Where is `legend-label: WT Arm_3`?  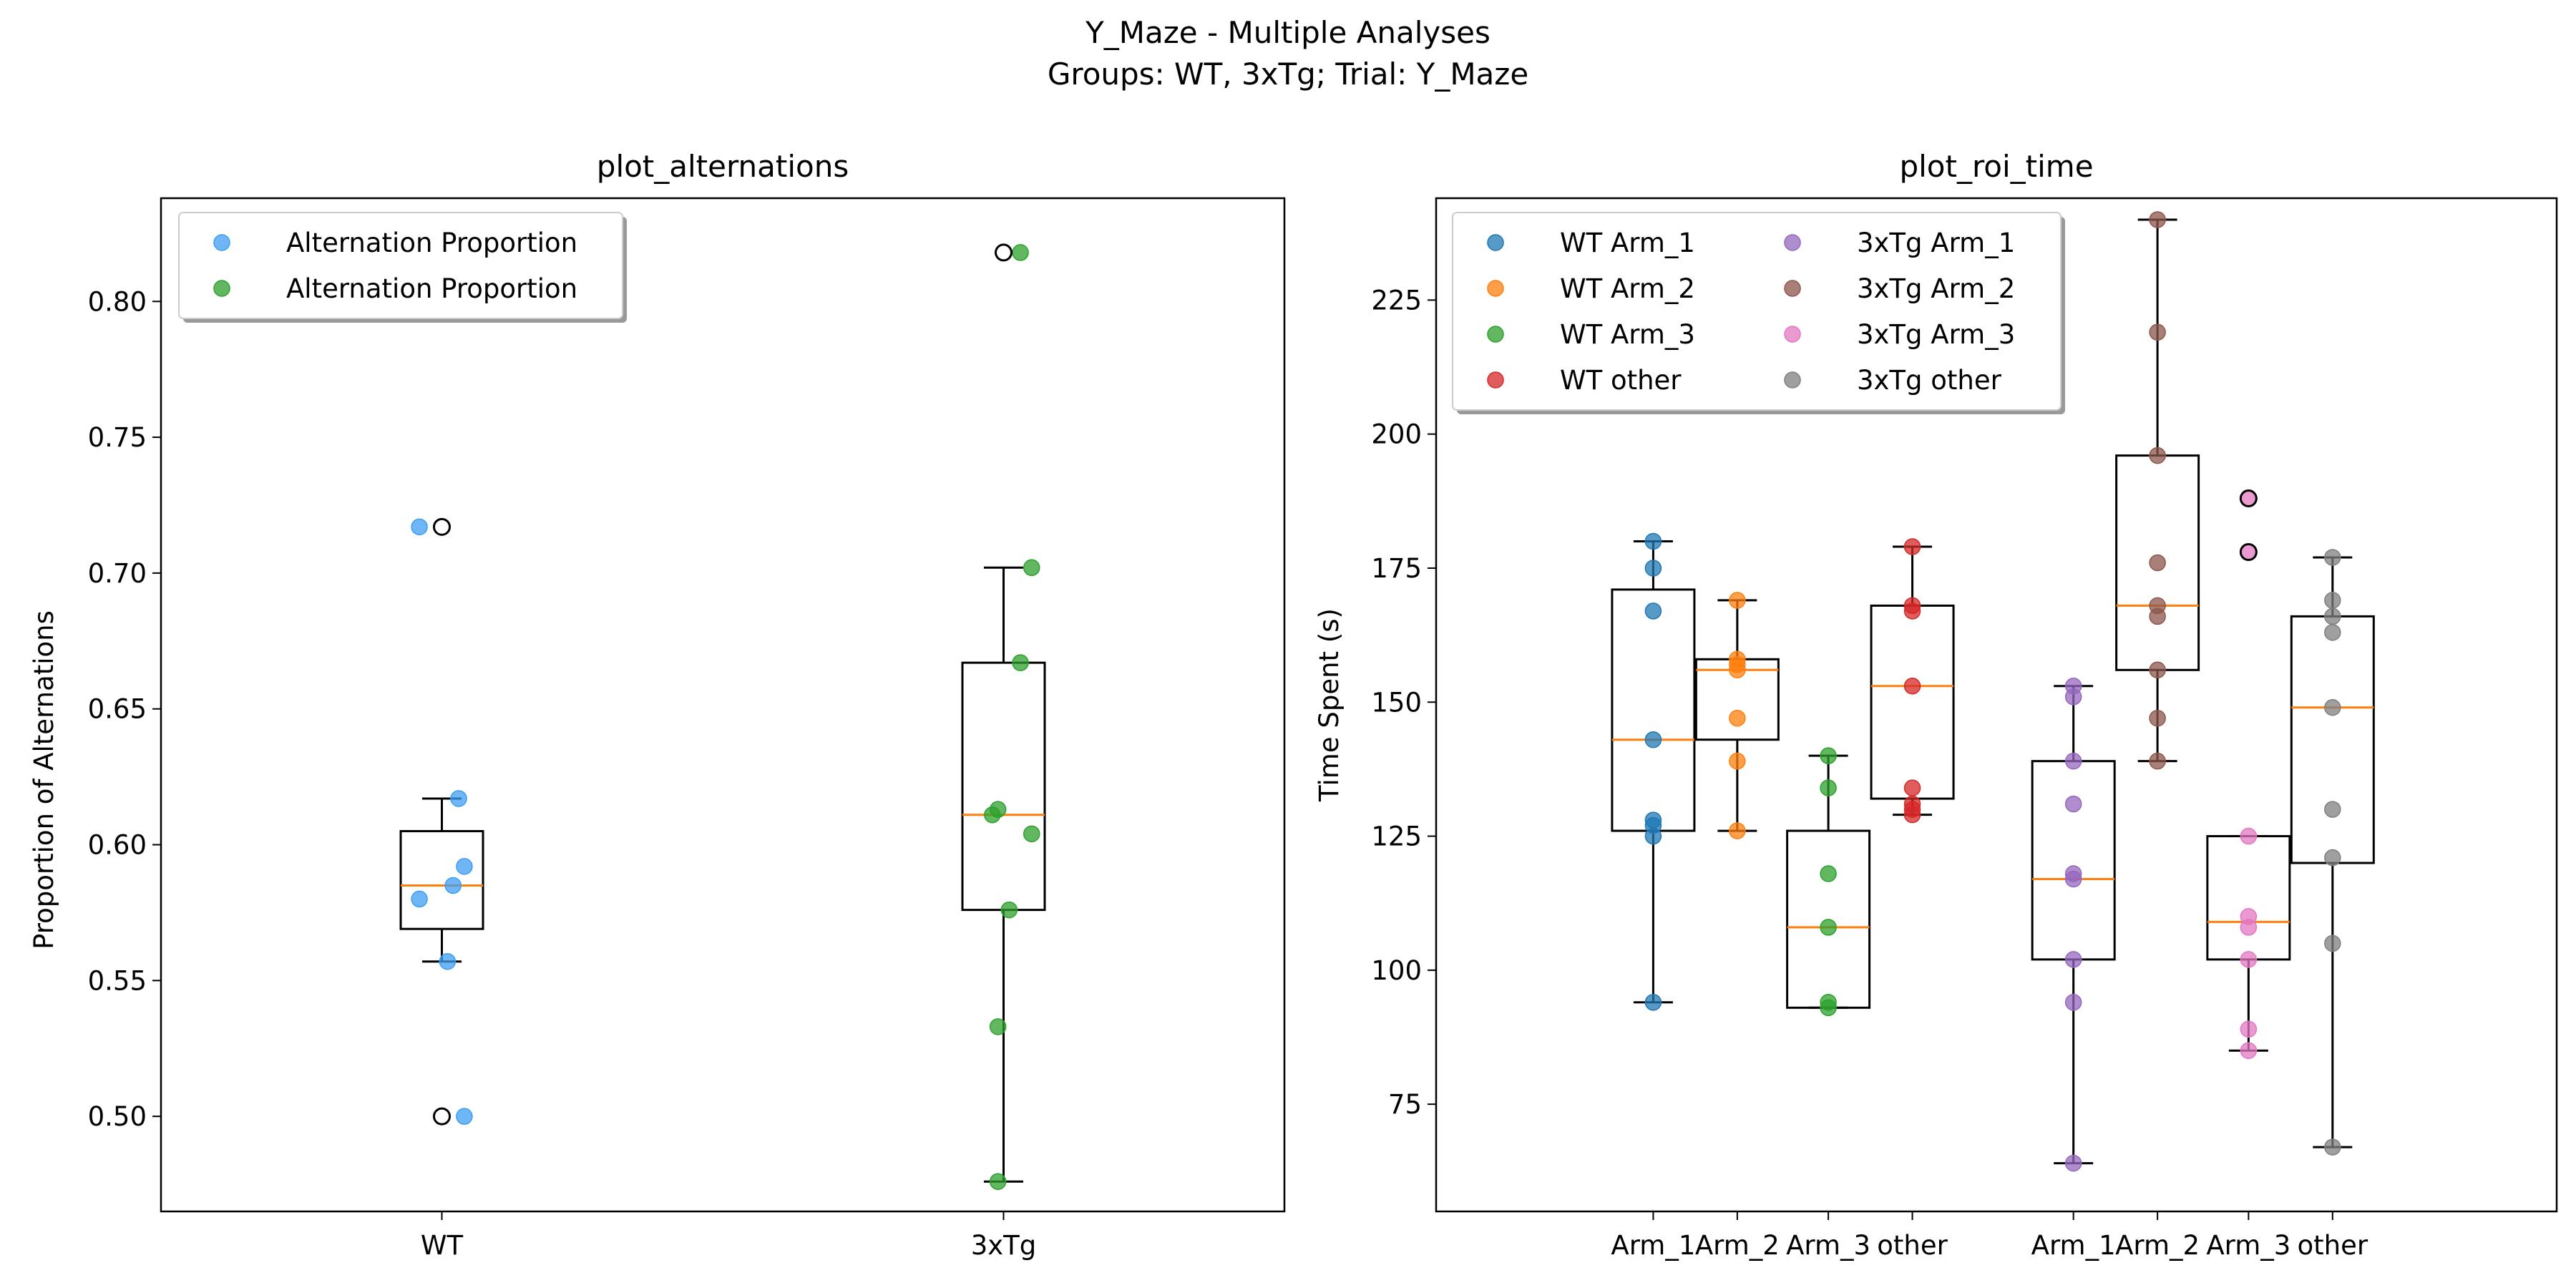
legend-label: WT Arm_3 is located at coordinates (1627, 334).